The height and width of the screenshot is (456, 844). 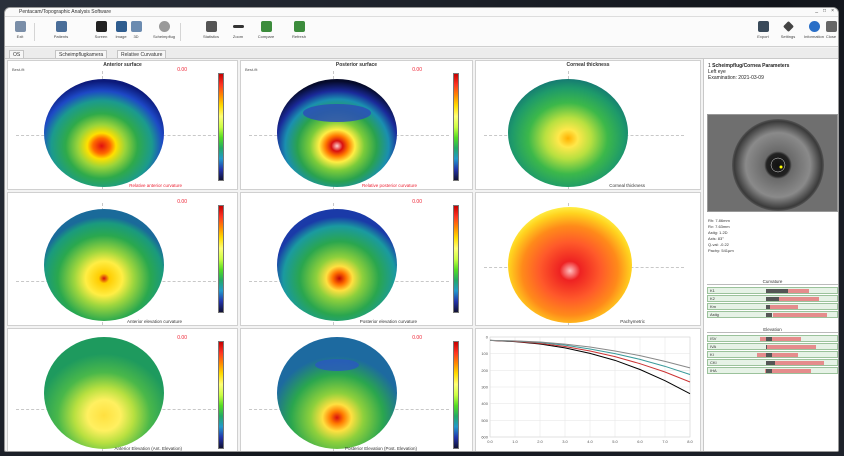 What do you see at coordinates (238, 32) in the screenshot?
I see `zoom-button: Zoom` at bounding box center [238, 32].